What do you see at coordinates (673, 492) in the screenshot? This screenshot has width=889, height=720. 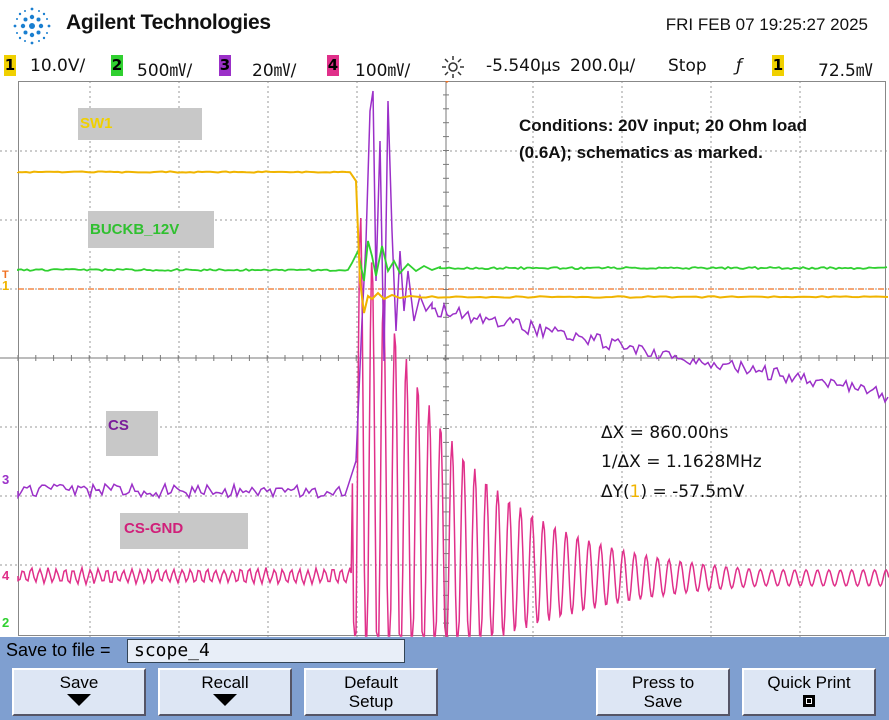 I see `measure-delta-y: ΔY(1) = -57.5mV` at bounding box center [673, 492].